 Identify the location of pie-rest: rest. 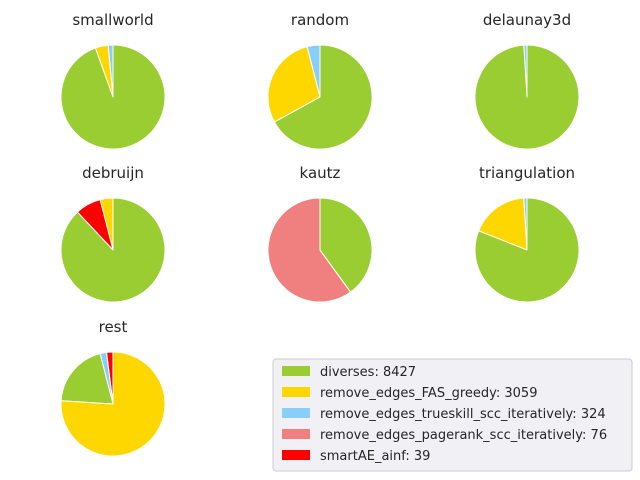
(113, 387).